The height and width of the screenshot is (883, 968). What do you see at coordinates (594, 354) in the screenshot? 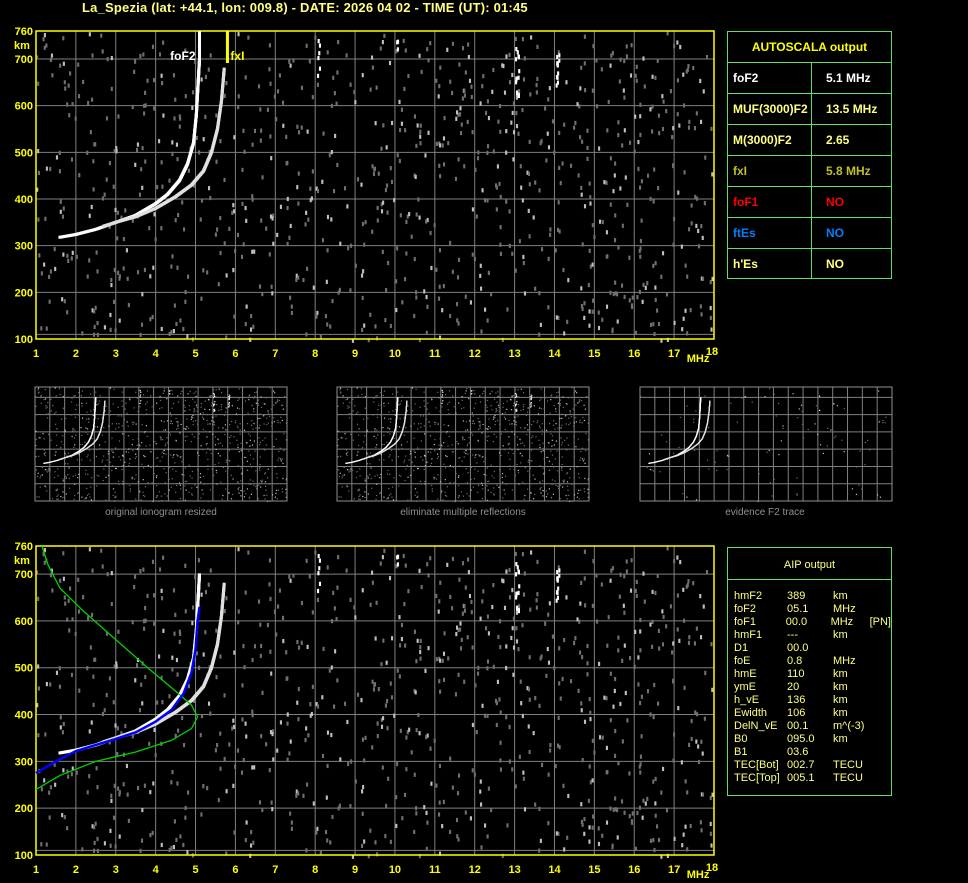
I see `x-tick-label: 15` at bounding box center [594, 354].